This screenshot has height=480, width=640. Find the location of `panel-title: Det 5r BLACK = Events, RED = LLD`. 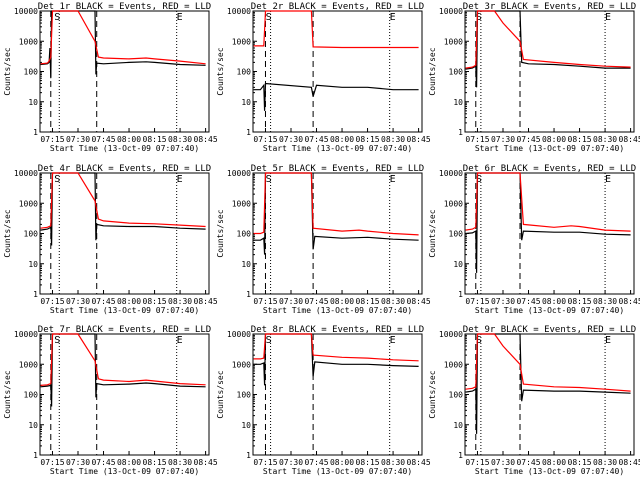

panel-title: Det 5r BLACK = Events, RED = LLD is located at coordinates (337, 169).